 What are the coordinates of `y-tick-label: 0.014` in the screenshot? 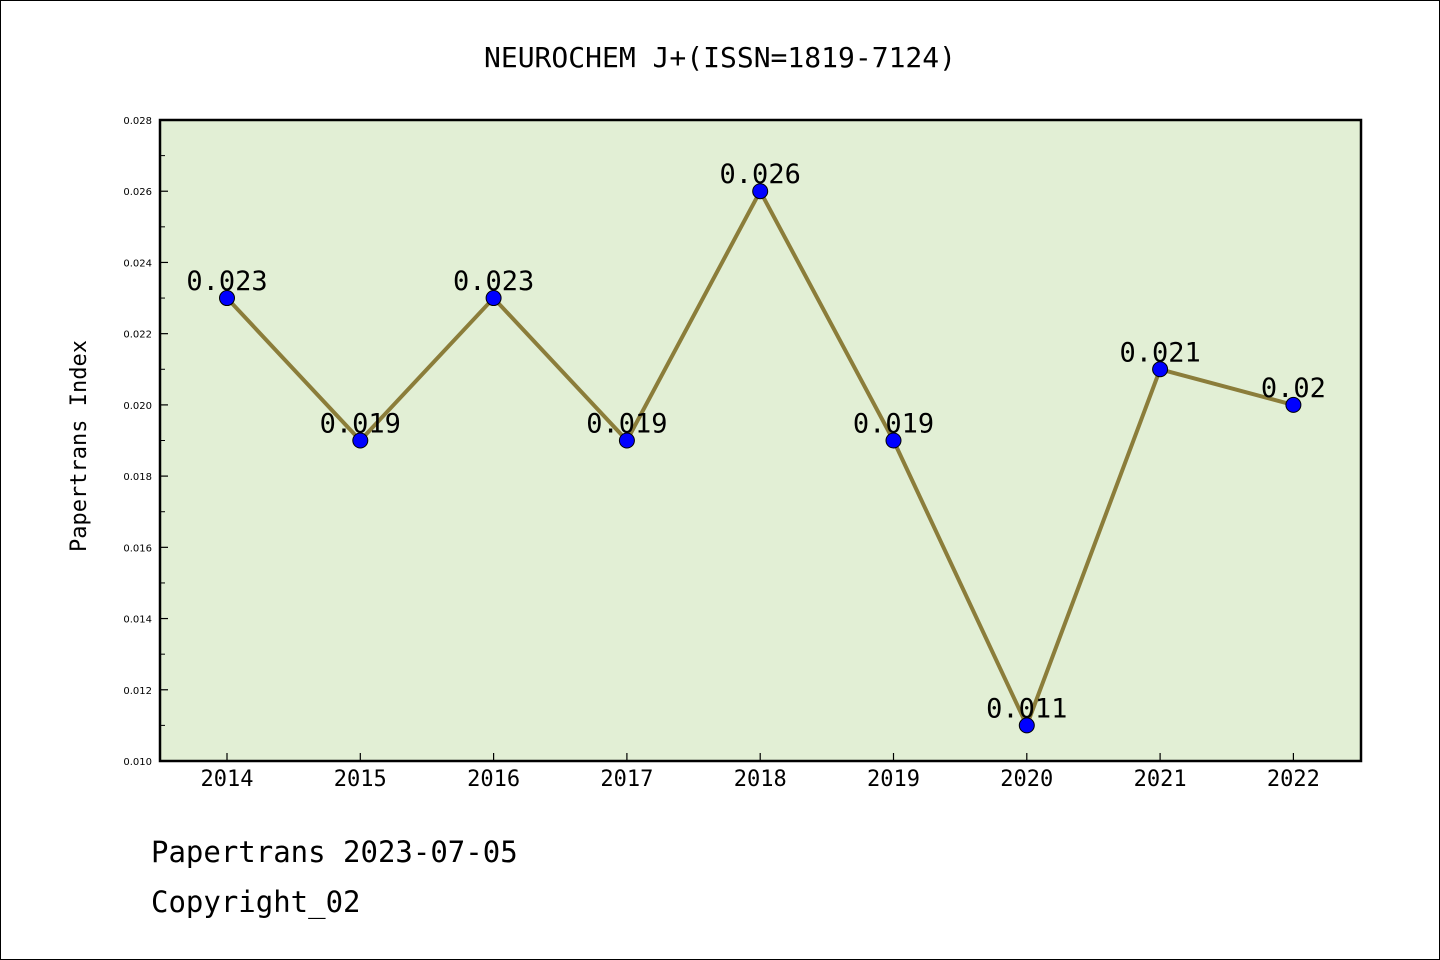 It's located at (137, 620).